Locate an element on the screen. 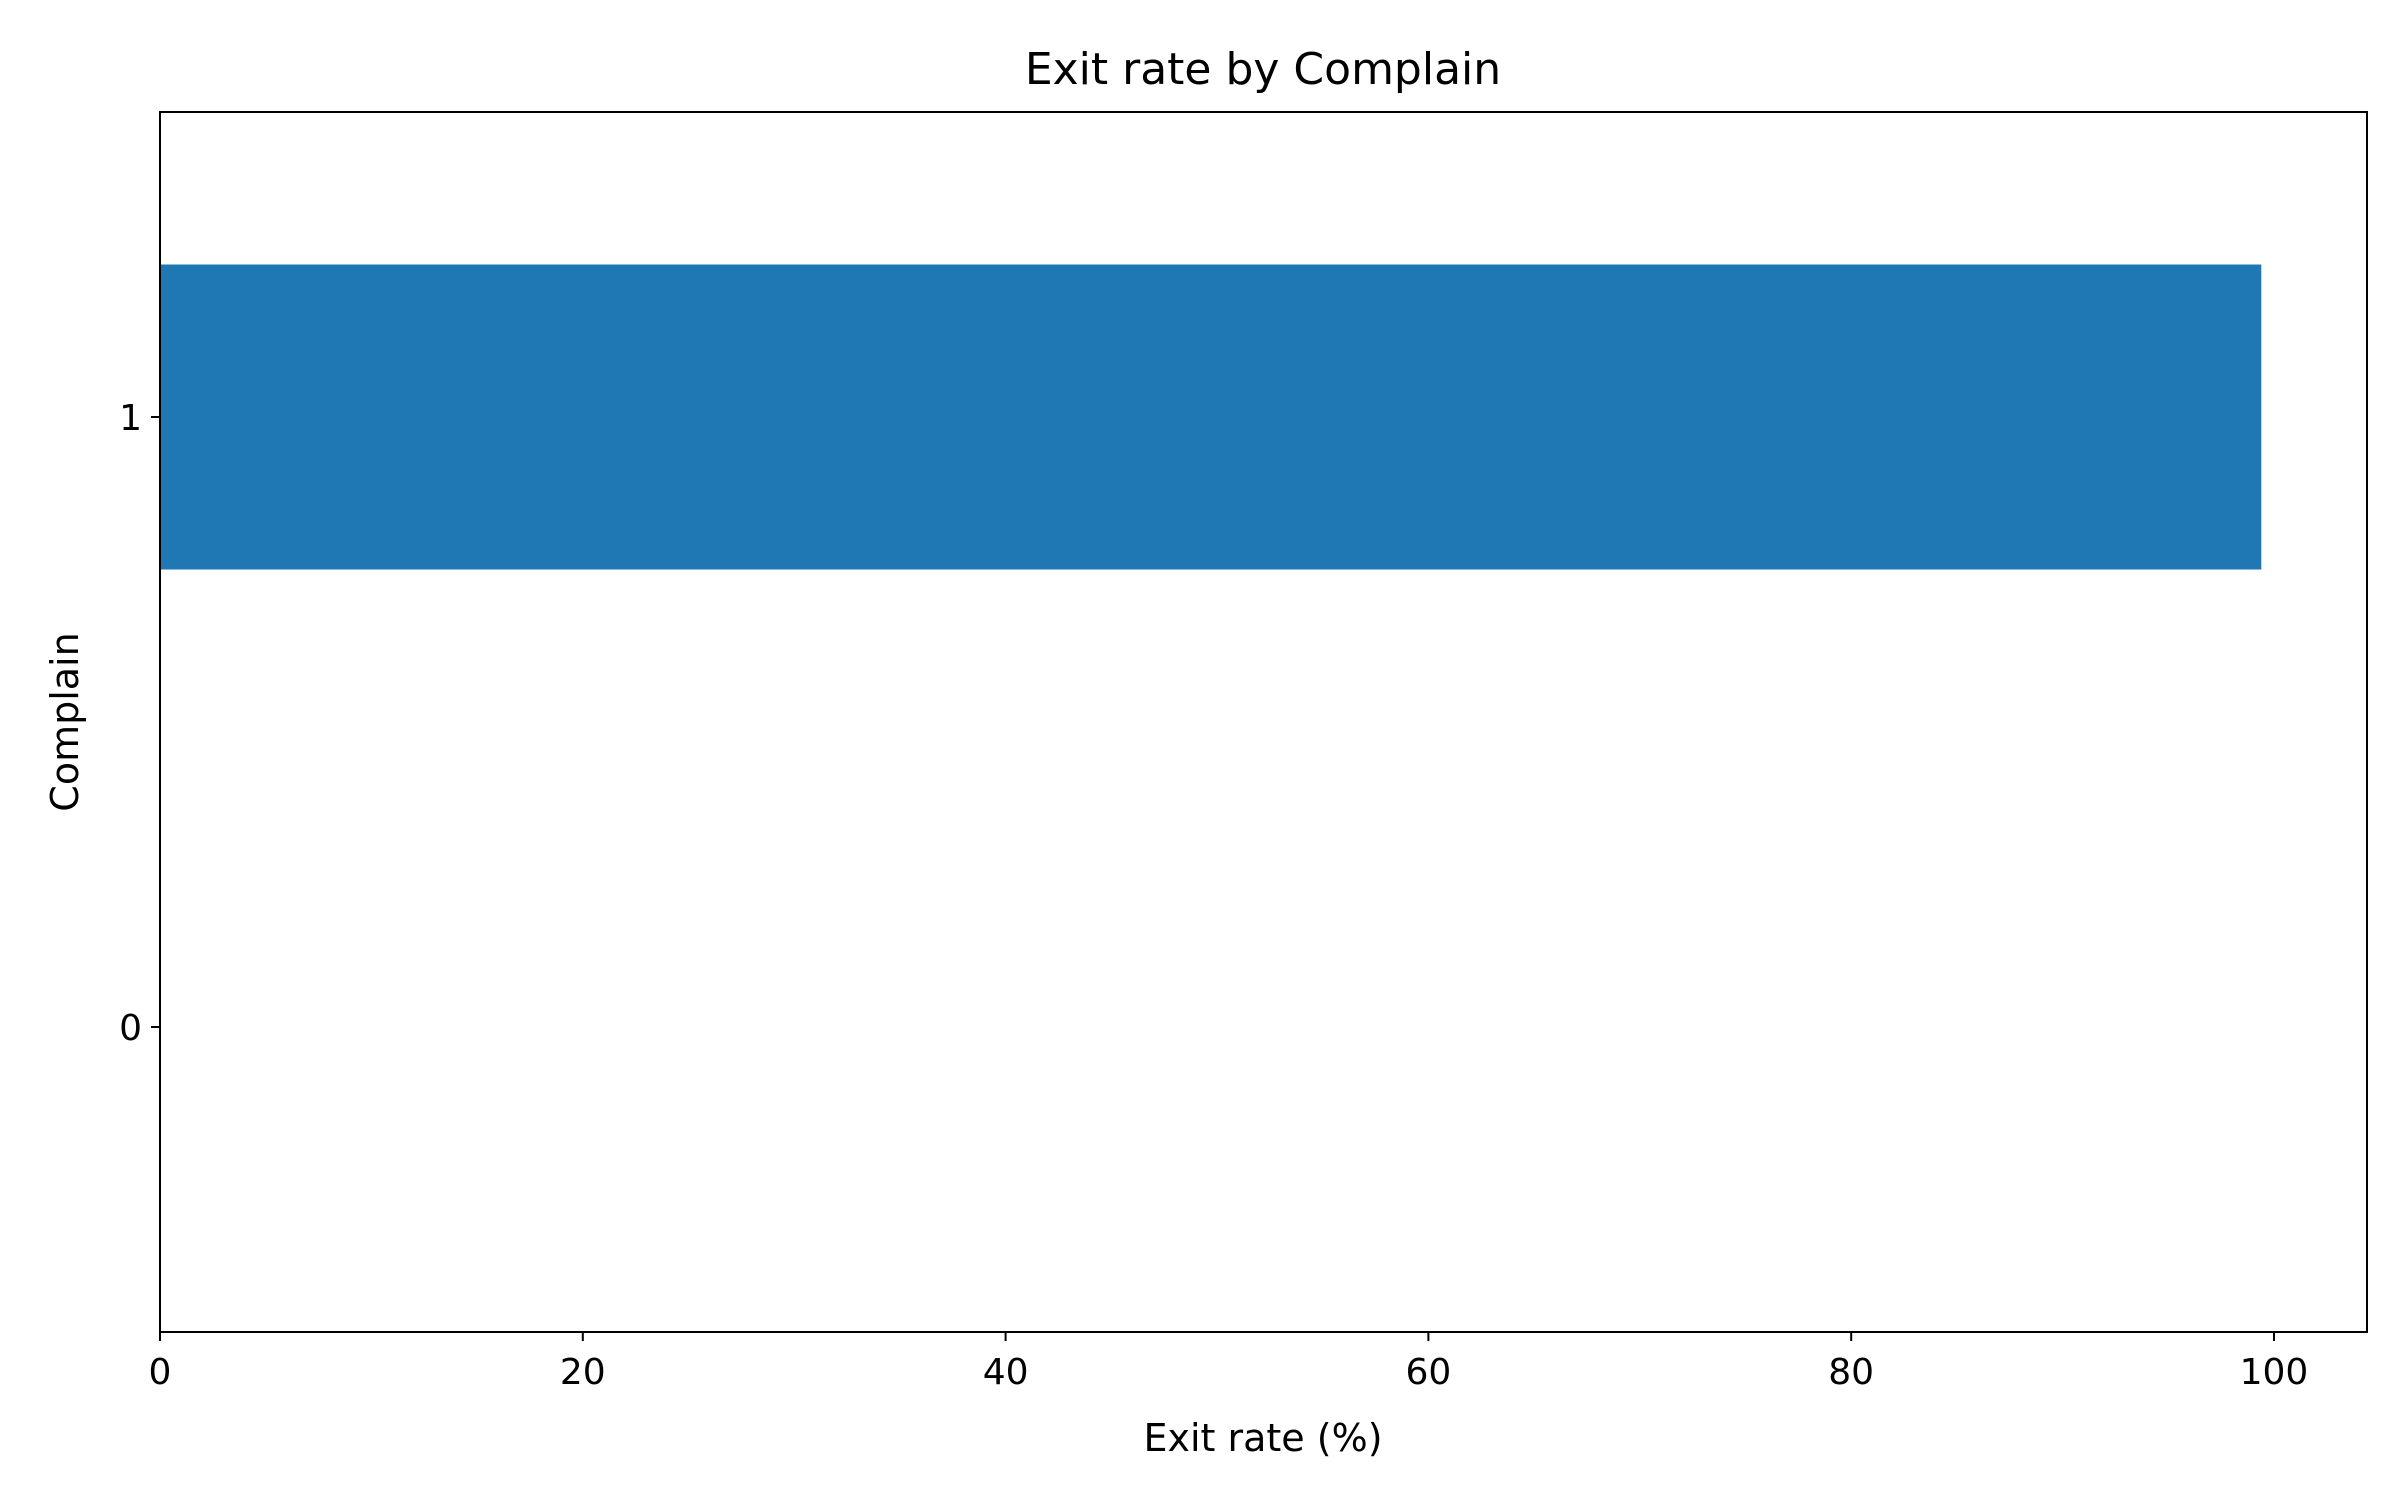 This screenshot has height=1500, width=2400. x-tick-label: 60 is located at coordinates (1428, 1372).